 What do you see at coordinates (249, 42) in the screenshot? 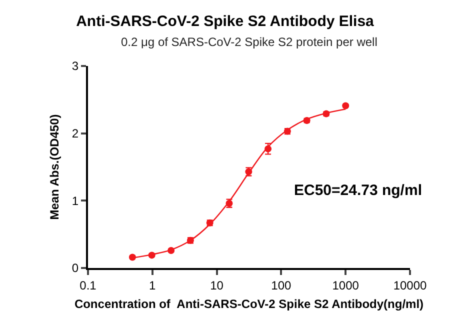
I see `chart-subtitle: 0.2 μg of SARS-CoV-2 Spike S2 protein per well` at bounding box center [249, 42].